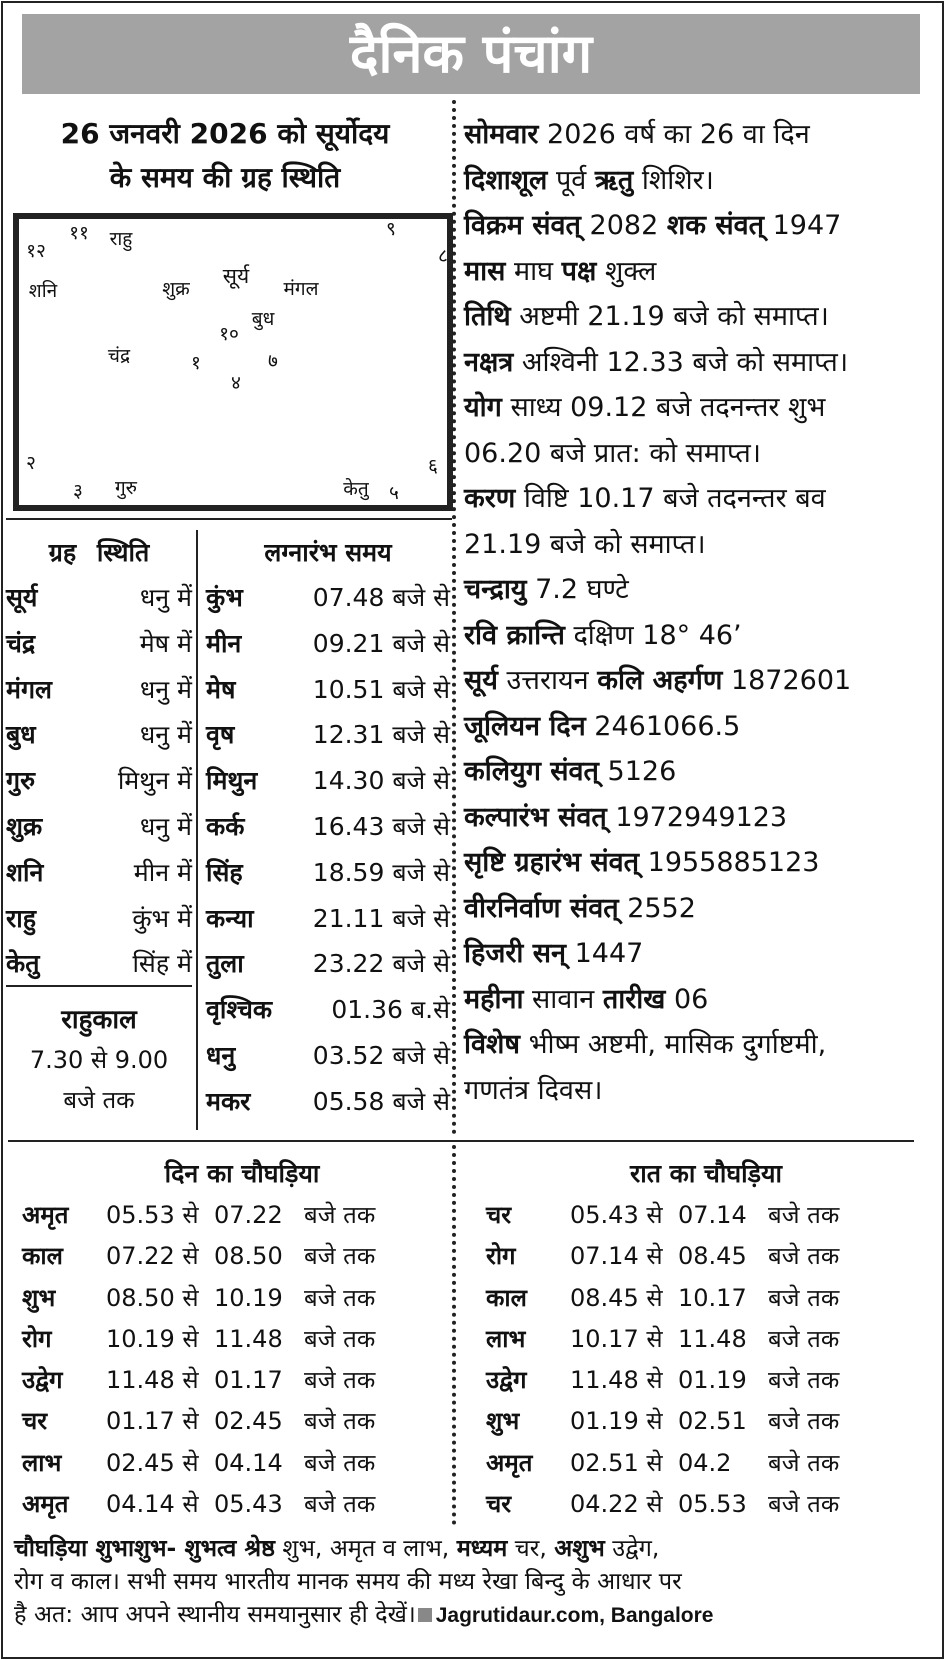  What do you see at coordinates (99, 598) in the screenshot?
I see `planet-row: सूर्य धनु में` at bounding box center [99, 598].